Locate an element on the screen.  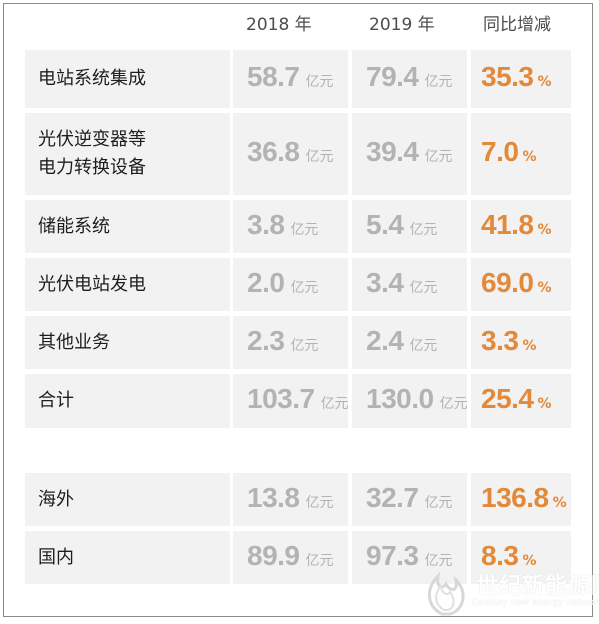
value-number: 36.8 is located at coordinates (273, 151).